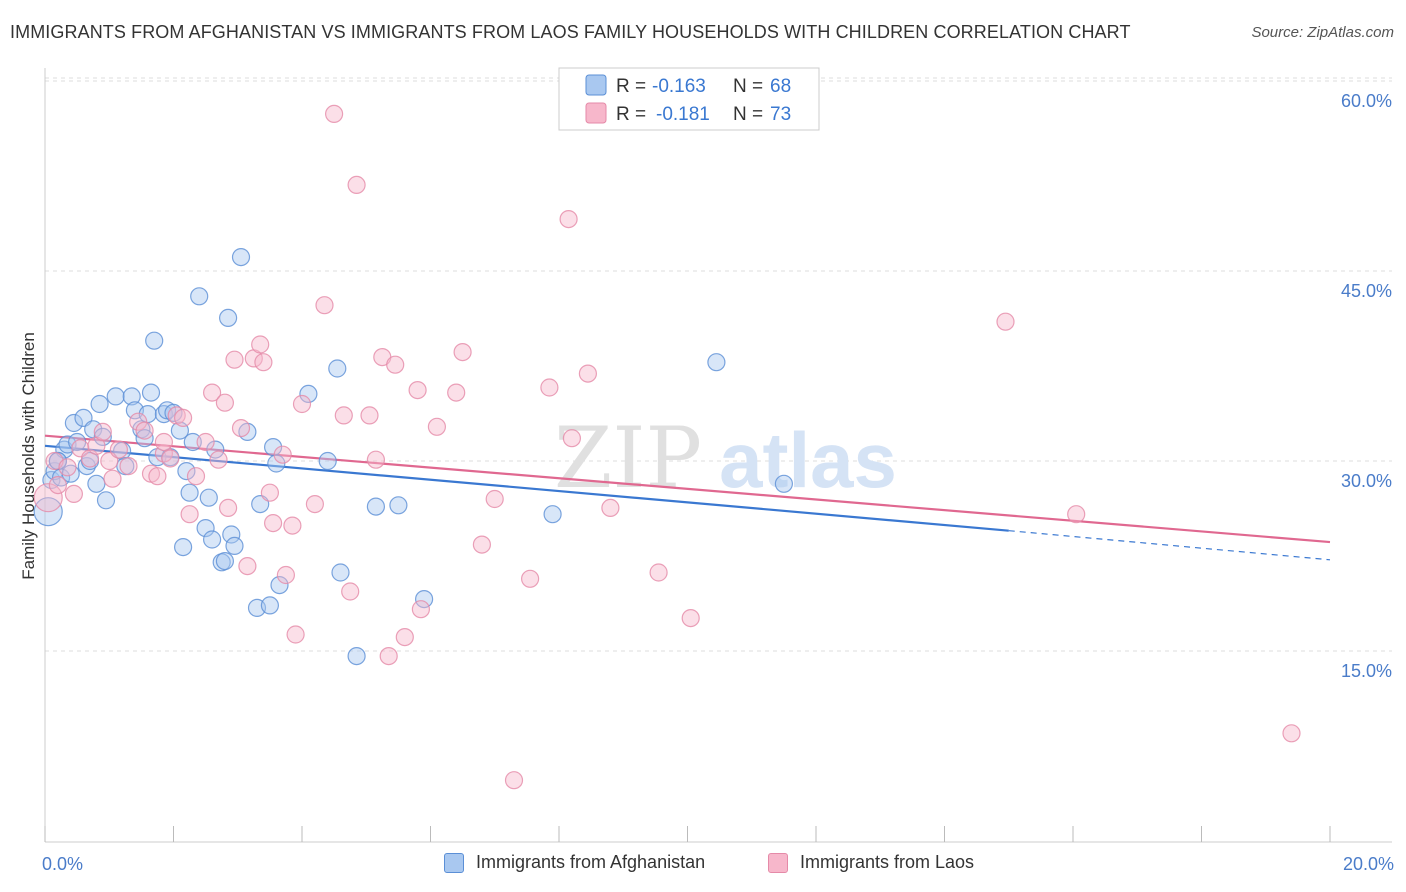  What do you see at coordinates (748, 114) in the screenshot?
I see `legend-n-label-laos: N =` at bounding box center [748, 114].